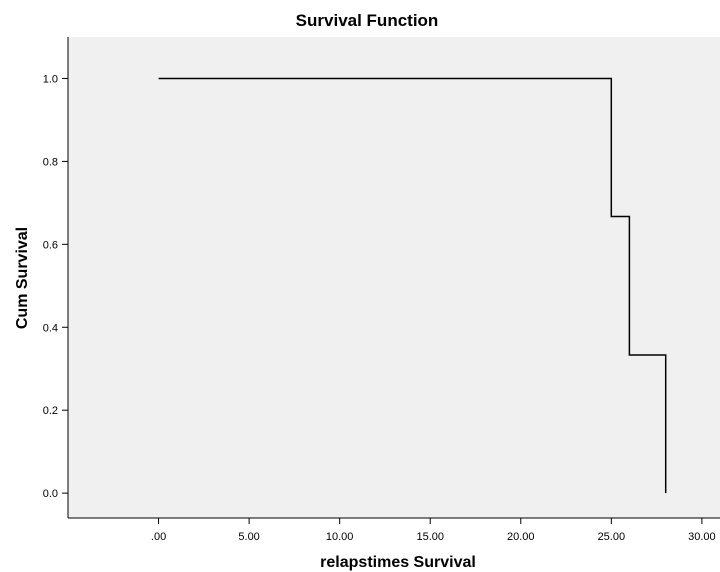 This screenshot has height=572, width=720. I want to click on x-tick-label: 30.00, so click(702, 537).